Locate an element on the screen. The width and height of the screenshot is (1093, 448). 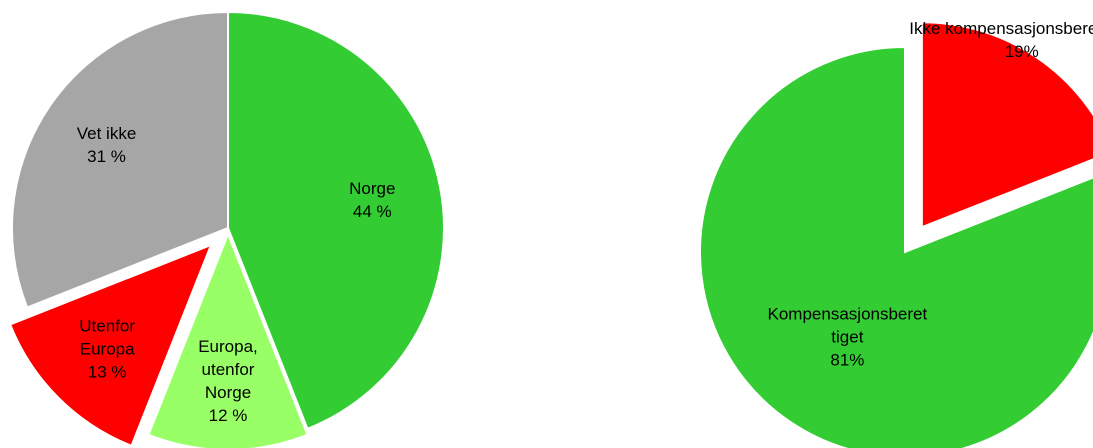
value-label: 19% is located at coordinates (1021, 51).